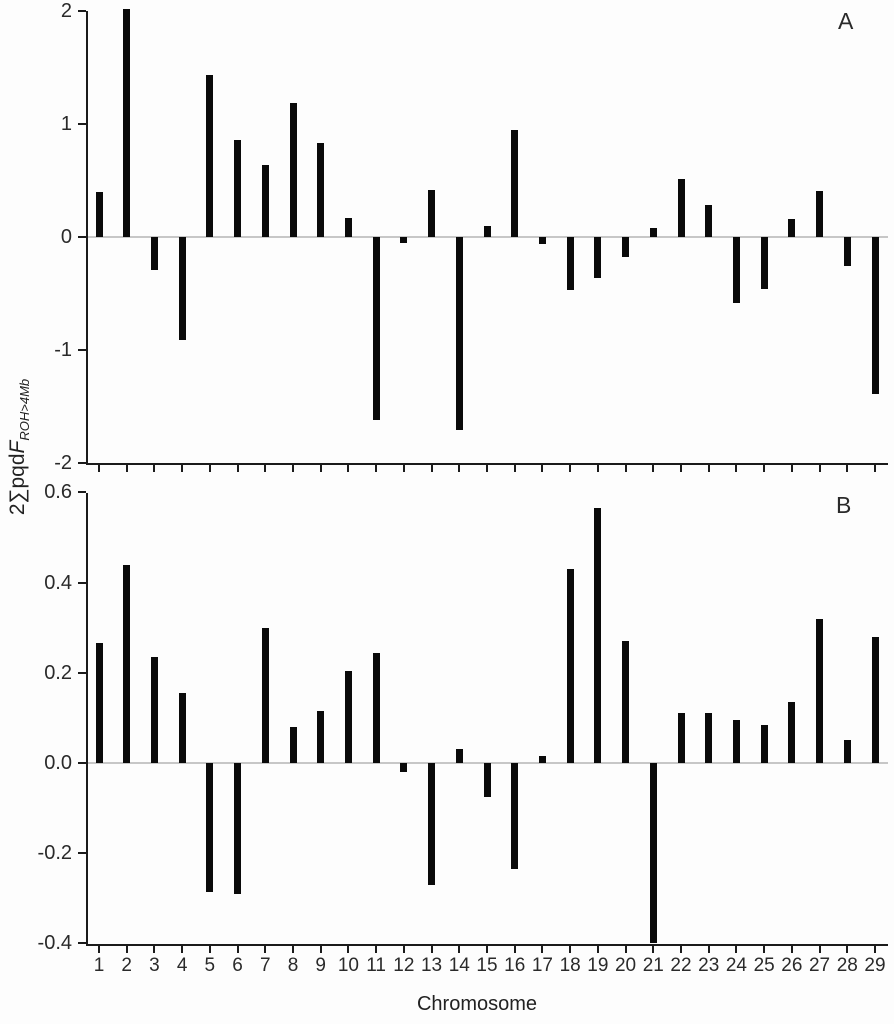 This screenshot has height=1024, width=894. I want to click on x-tick-label-chr29: 29, so click(875, 965).